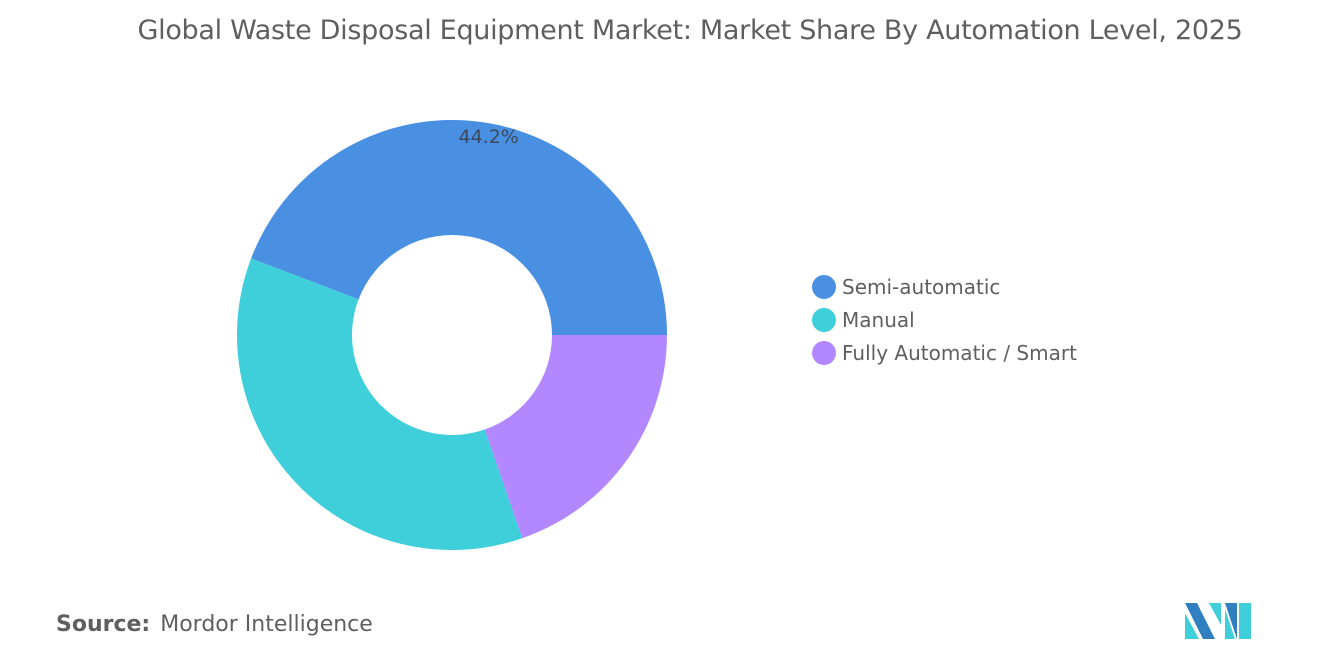 The image size is (1320, 665). I want to click on legend-label: Semi-automatic, so click(921, 286).